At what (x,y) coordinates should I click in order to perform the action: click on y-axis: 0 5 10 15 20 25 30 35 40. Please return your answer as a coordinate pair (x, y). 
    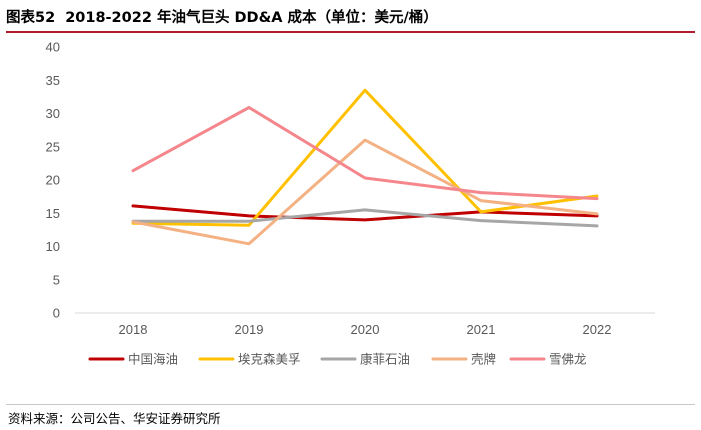
    Looking at the image, I should click on (53, 180).